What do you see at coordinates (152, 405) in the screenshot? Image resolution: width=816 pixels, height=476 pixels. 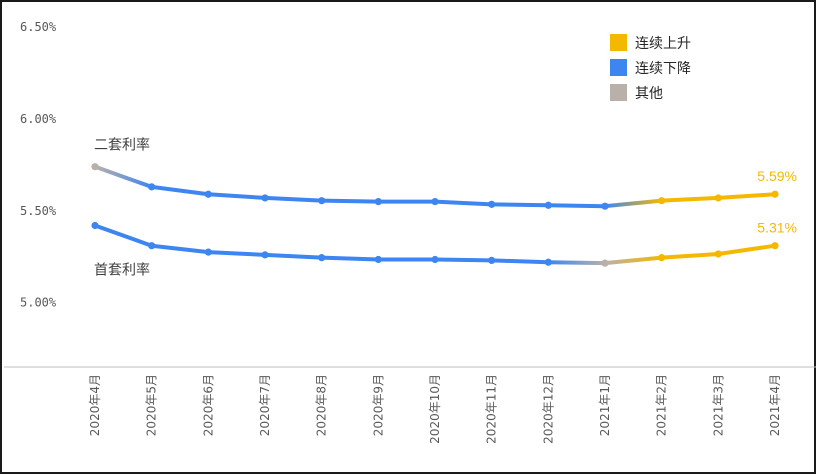 I see `x-tick-label: 2020年5月` at bounding box center [152, 405].